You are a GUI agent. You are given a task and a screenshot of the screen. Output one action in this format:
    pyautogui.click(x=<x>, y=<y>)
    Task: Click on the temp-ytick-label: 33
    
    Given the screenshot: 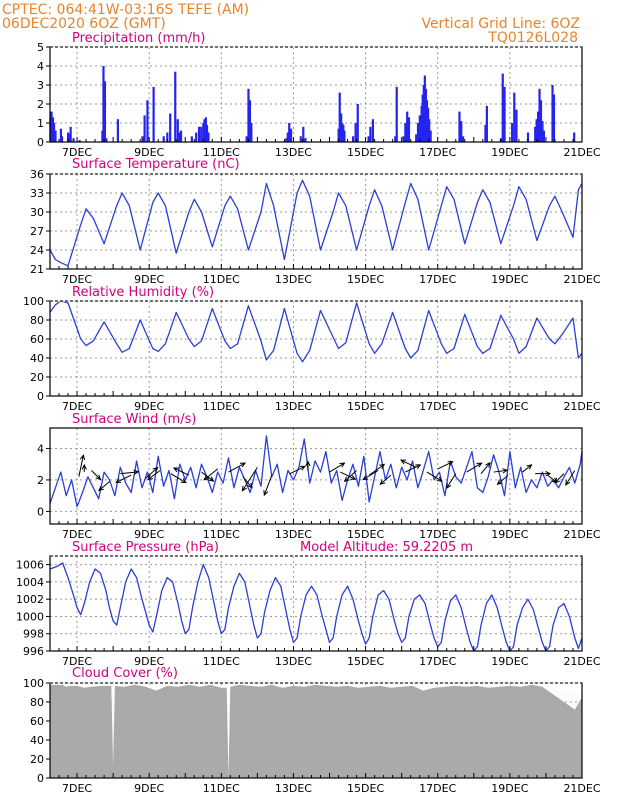 What is the action you would take?
    pyautogui.click(x=37, y=193)
    